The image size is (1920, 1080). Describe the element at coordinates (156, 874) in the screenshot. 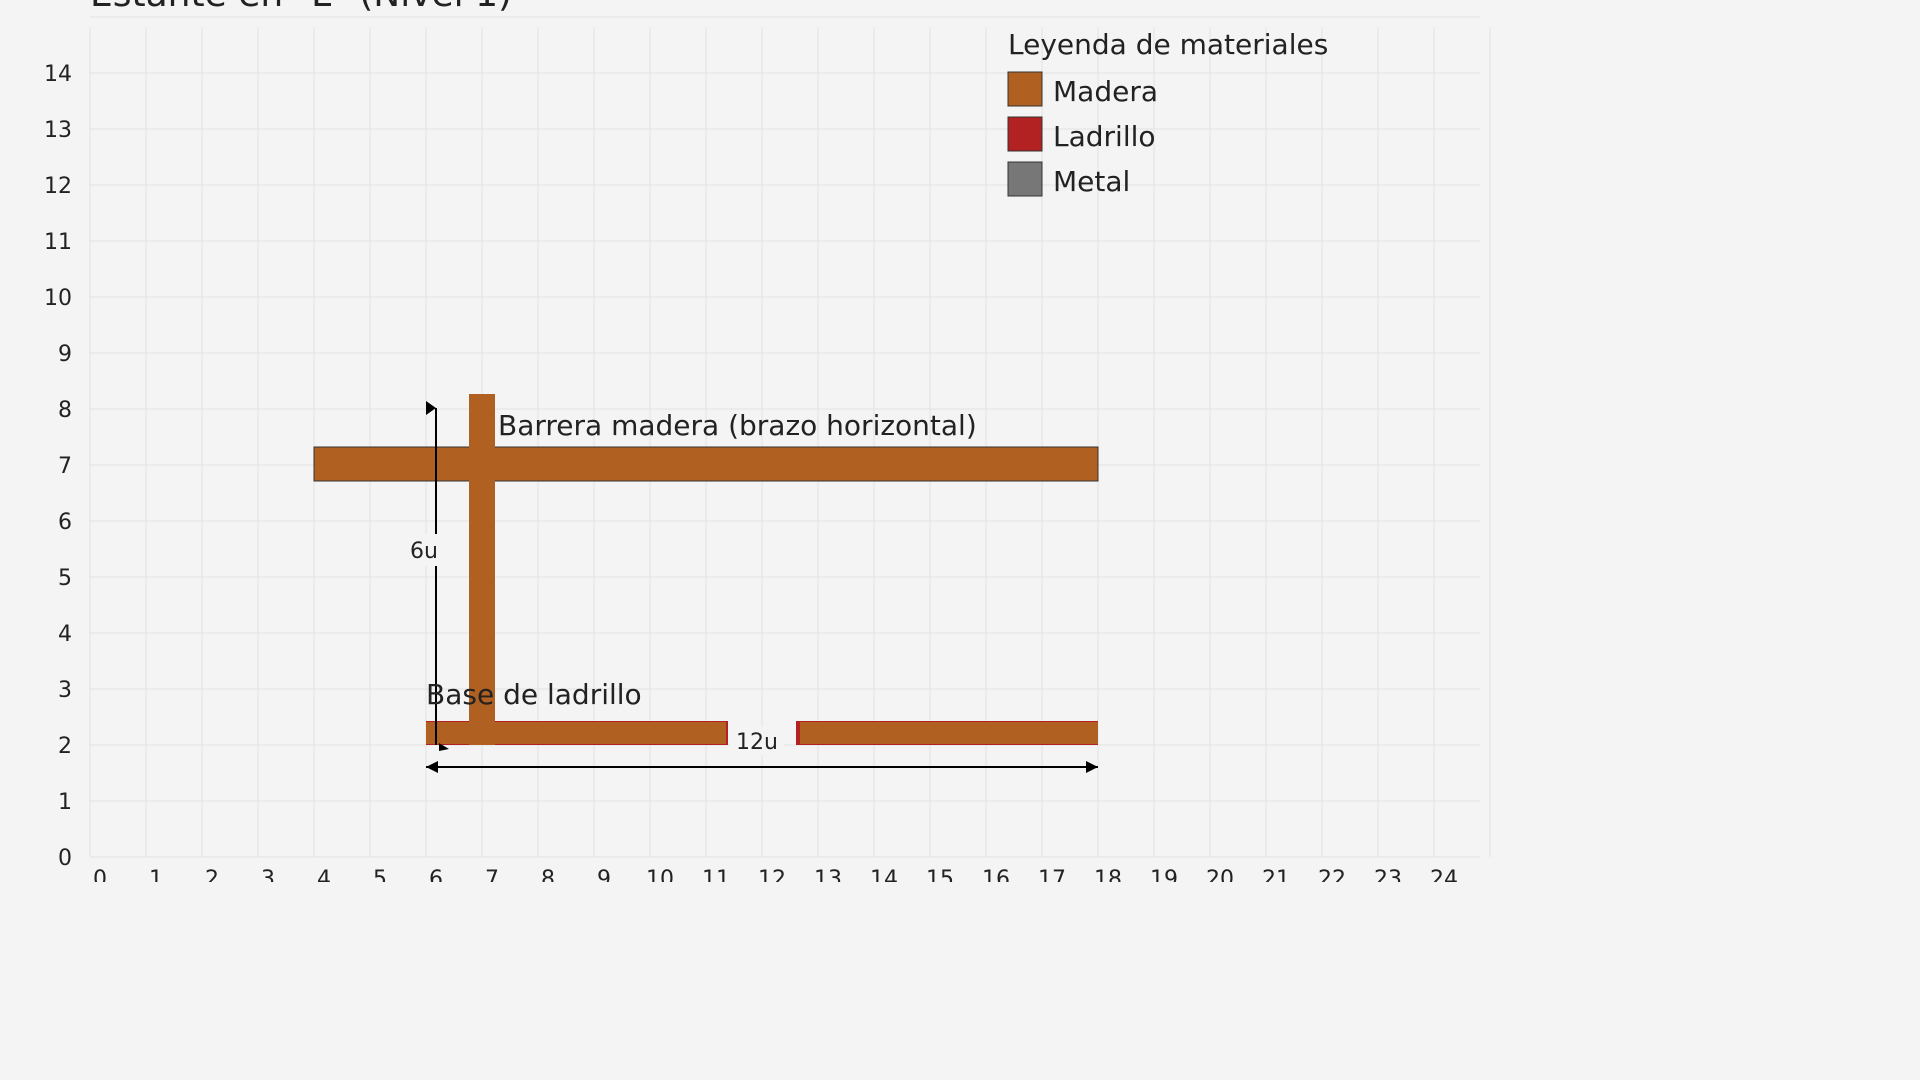

I see `x-tick-label: 1` at that location.